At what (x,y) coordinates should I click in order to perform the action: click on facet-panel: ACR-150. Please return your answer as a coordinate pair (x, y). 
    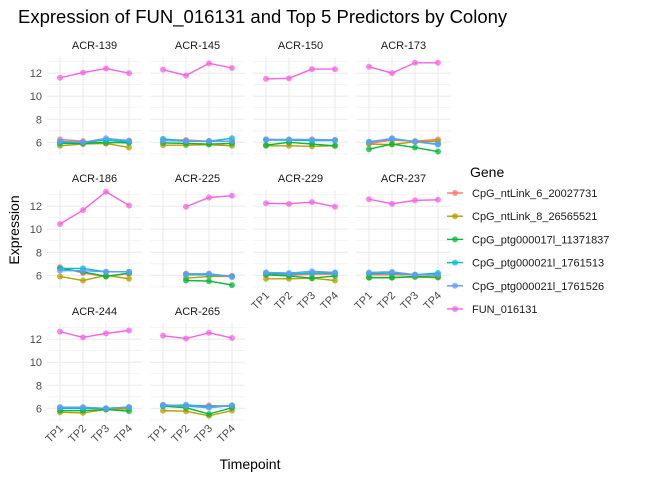
    Looking at the image, I should click on (300, 97).